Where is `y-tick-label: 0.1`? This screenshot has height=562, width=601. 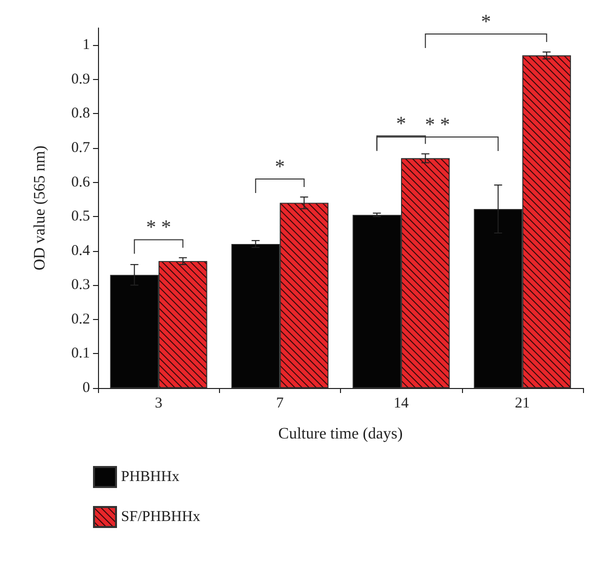 y-tick-label: 0.1 is located at coordinates (80, 354).